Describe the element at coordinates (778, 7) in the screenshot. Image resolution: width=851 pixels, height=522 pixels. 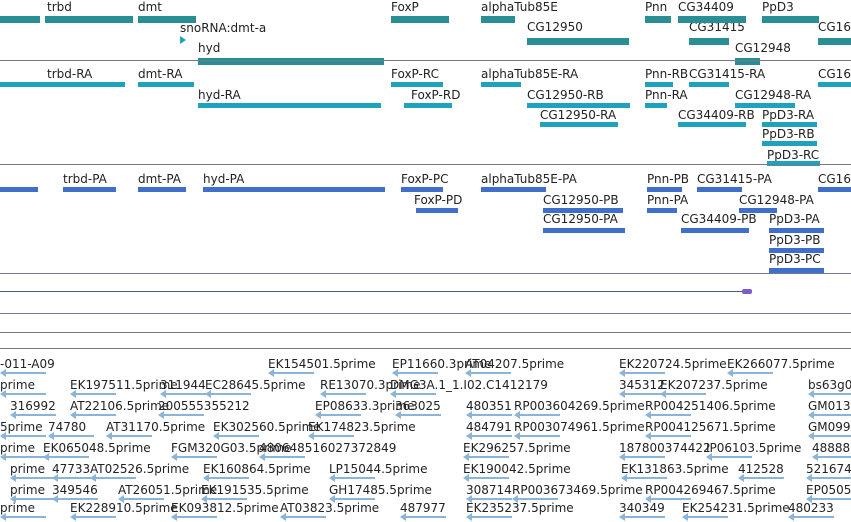
I see `gene-label: PpD3` at that location.